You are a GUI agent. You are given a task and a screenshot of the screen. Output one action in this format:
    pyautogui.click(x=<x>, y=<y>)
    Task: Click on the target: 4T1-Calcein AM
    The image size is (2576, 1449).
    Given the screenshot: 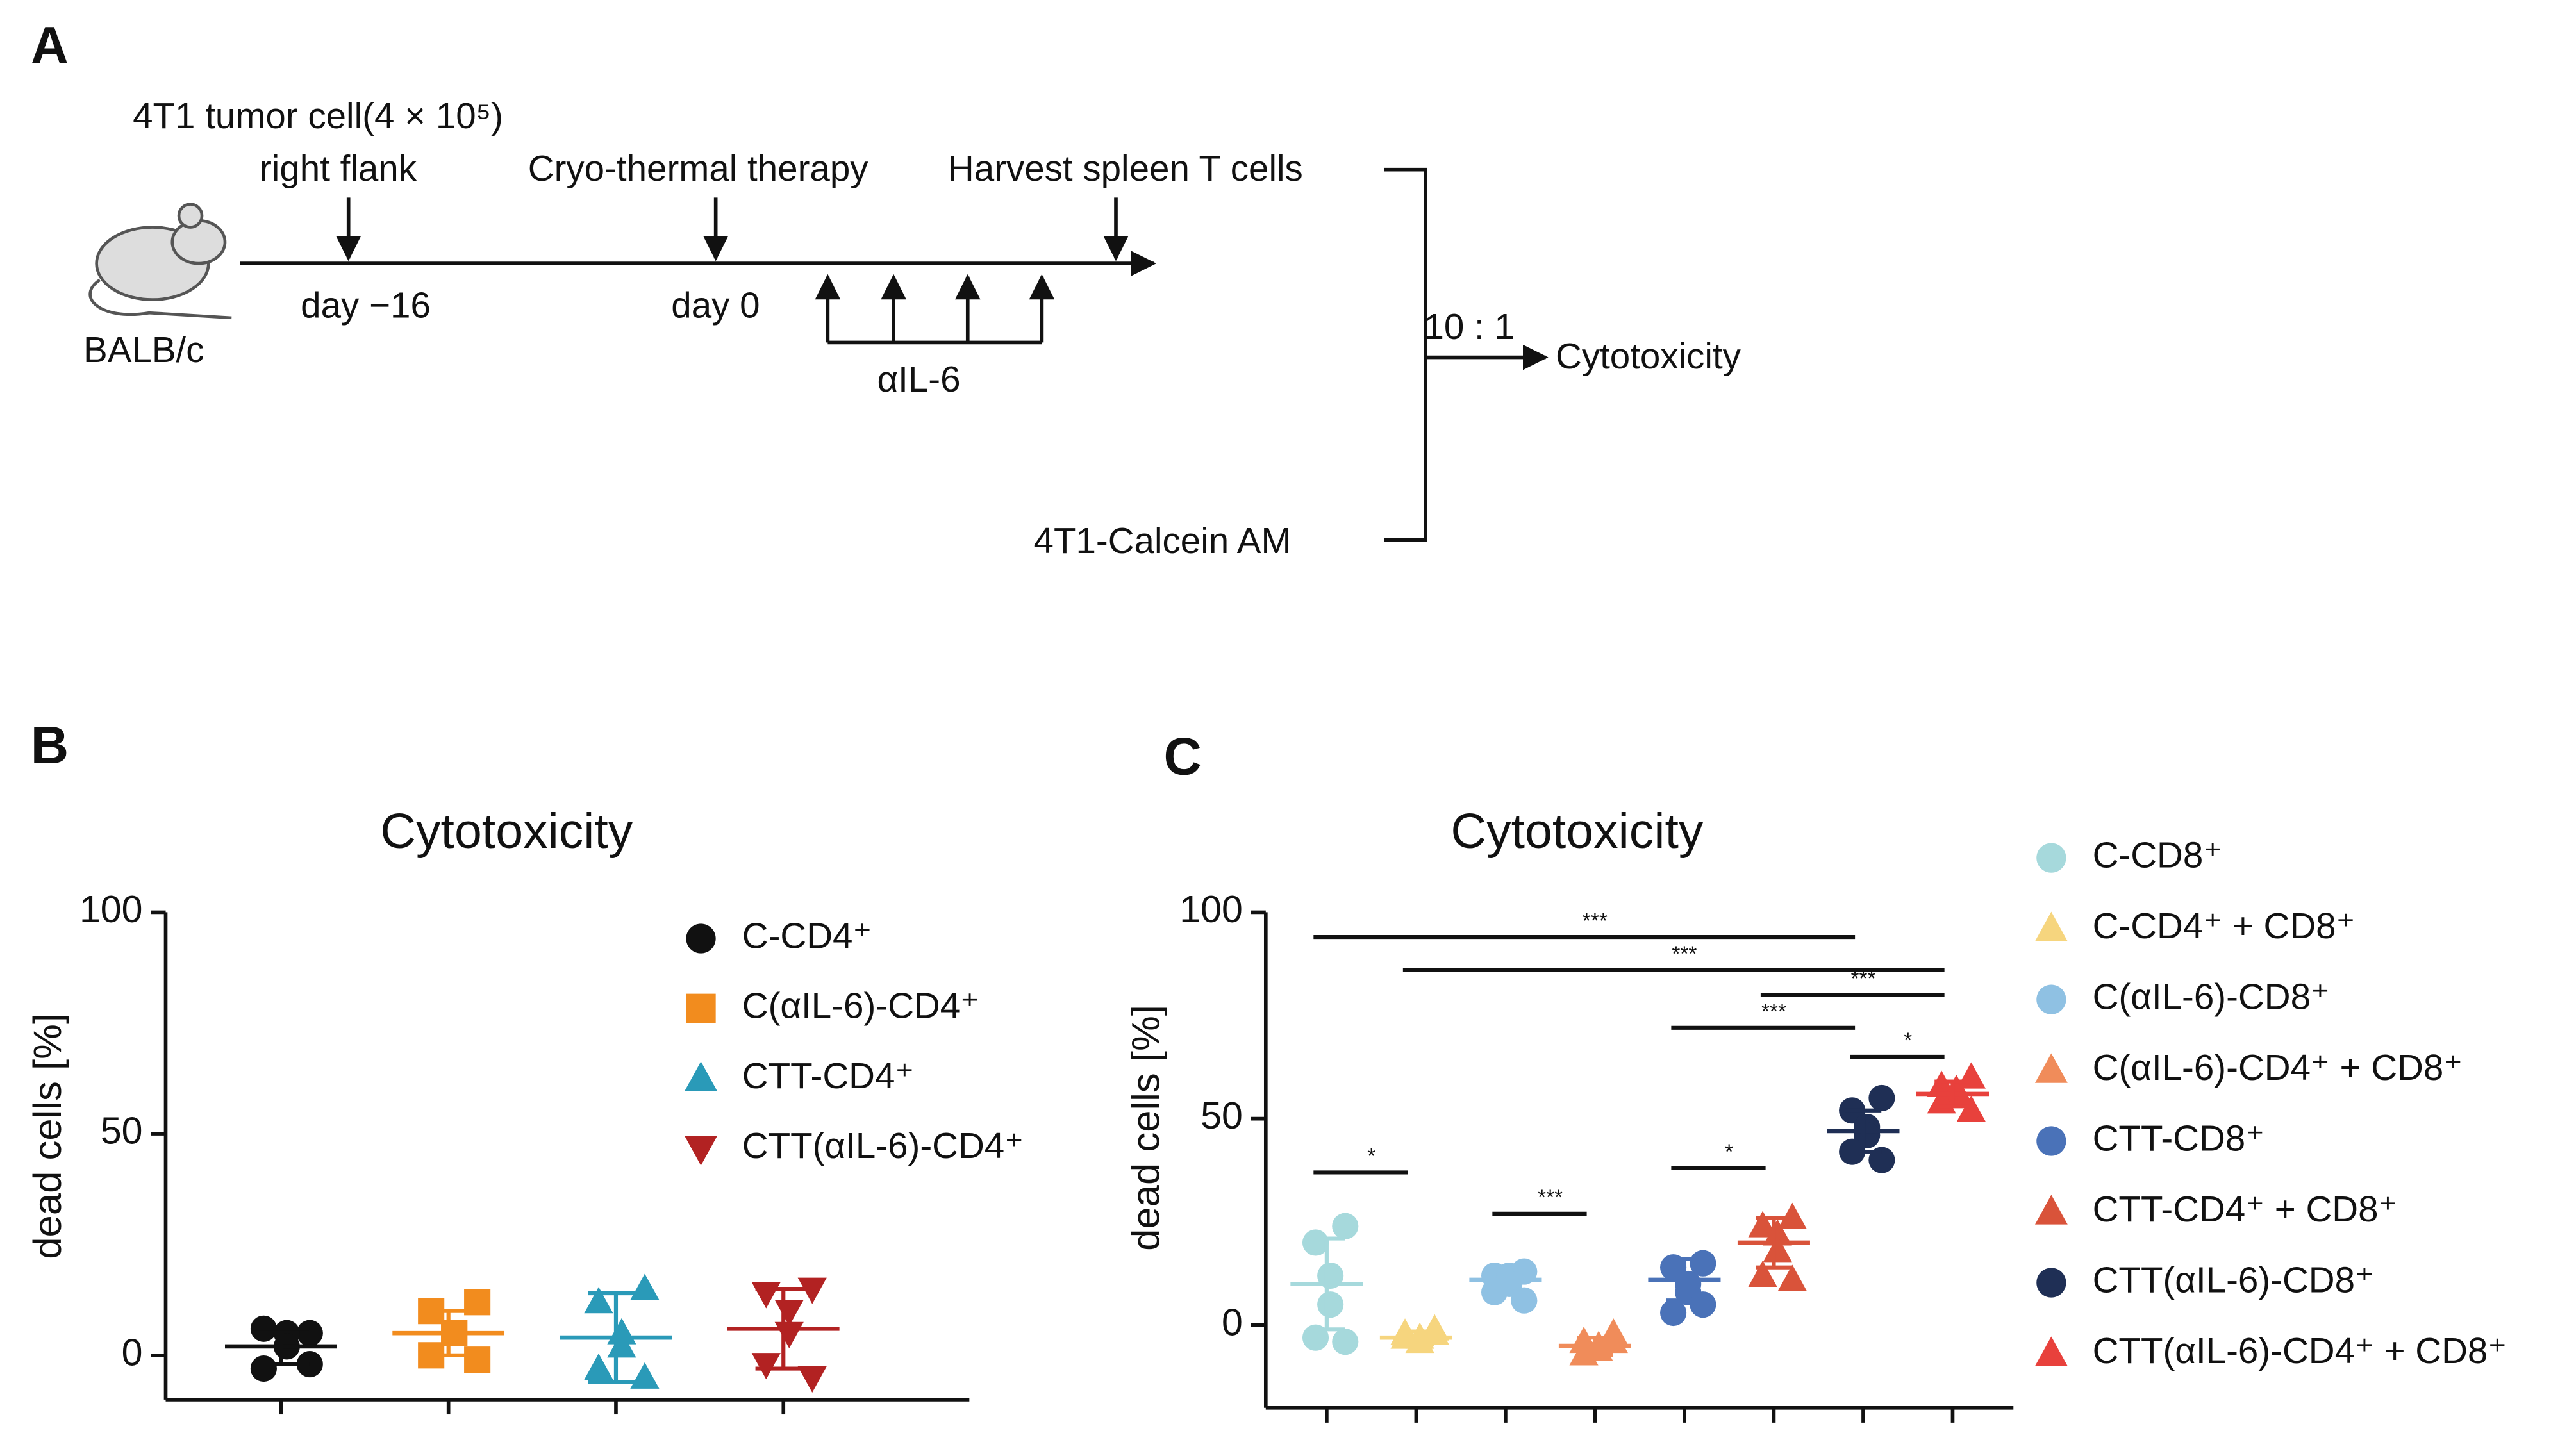 What is the action you would take?
    pyautogui.click(x=1163, y=540)
    